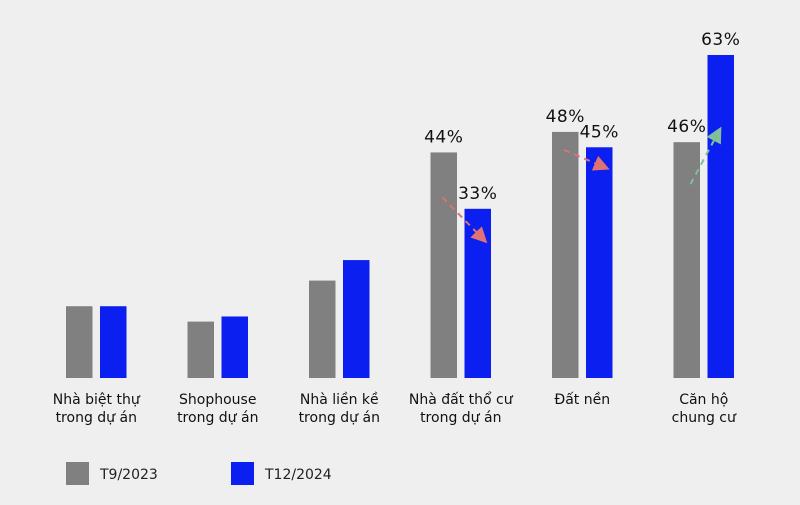  I want to click on data-label: 33%, so click(477, 194).